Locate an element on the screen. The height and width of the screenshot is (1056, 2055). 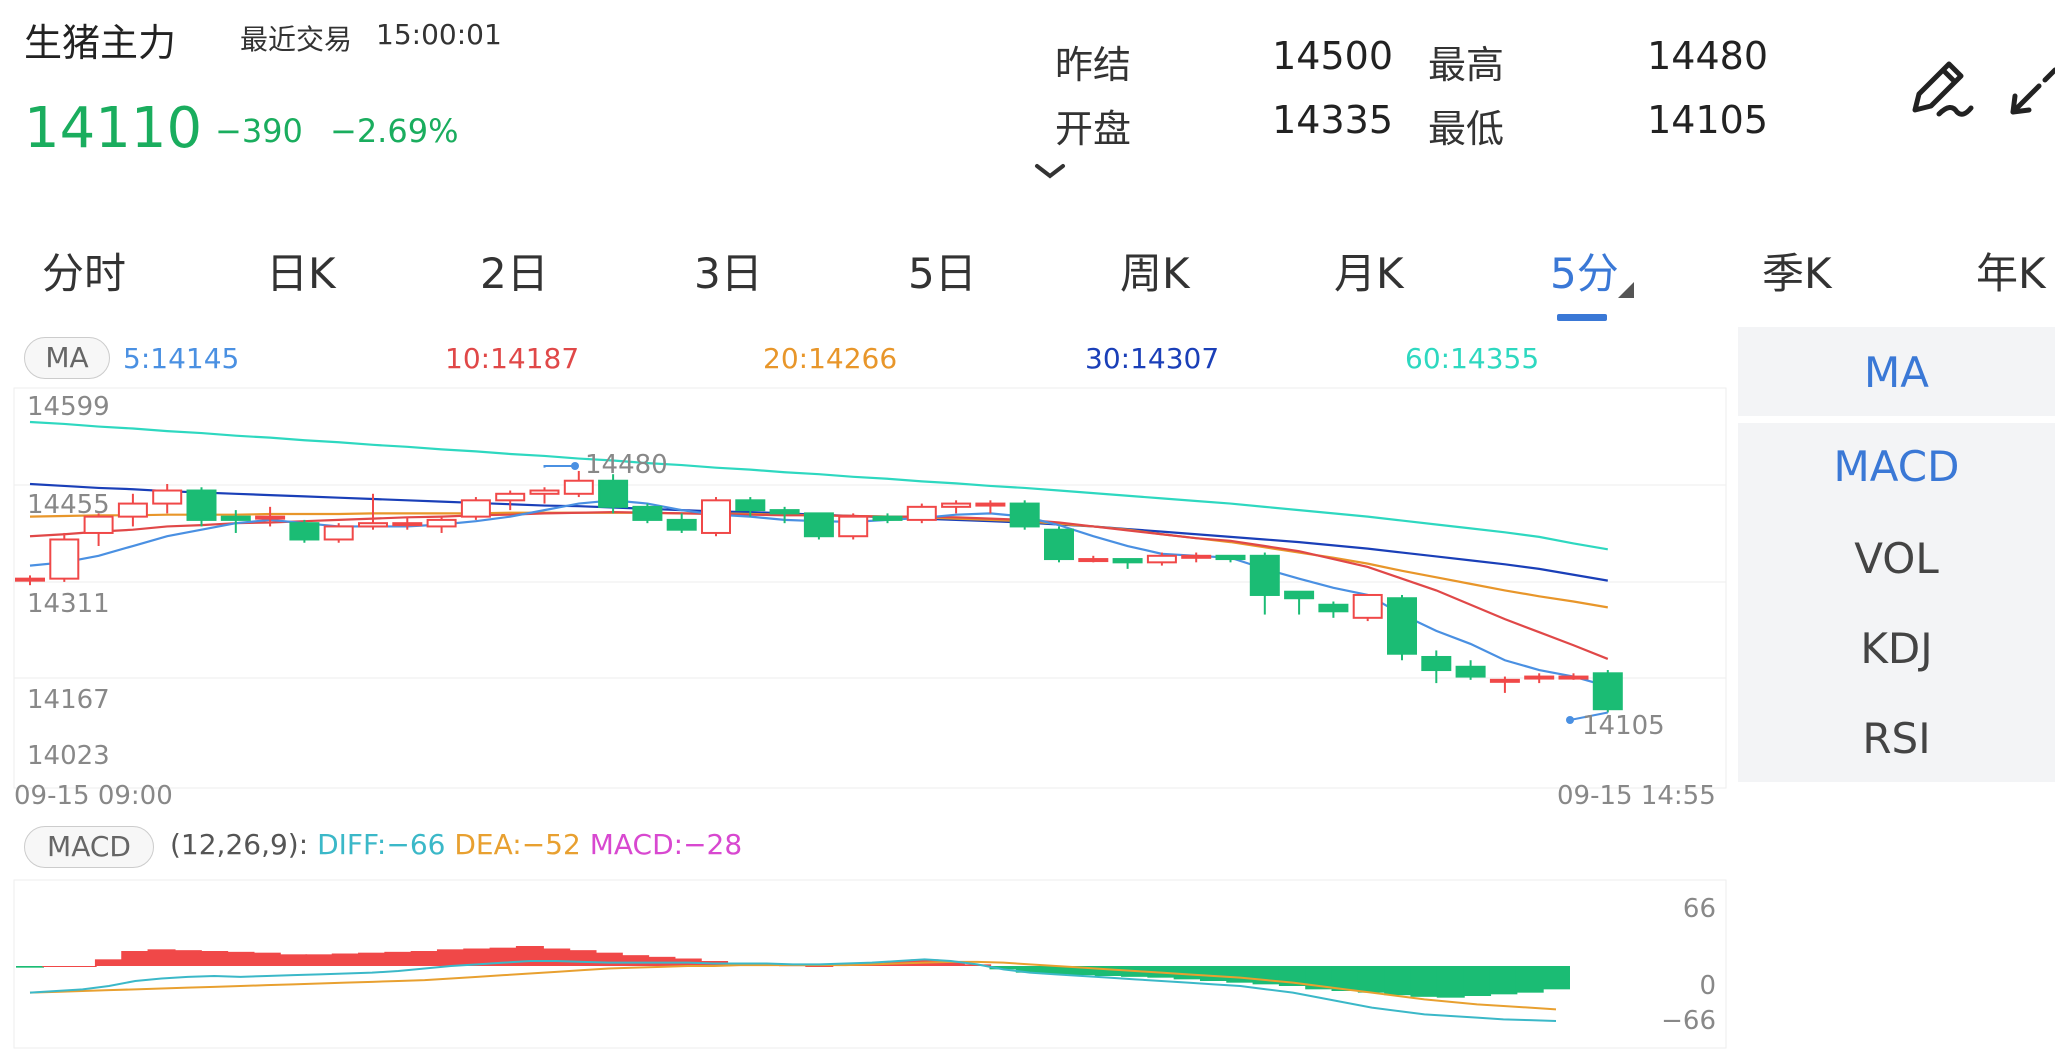
ma30-value: 30:14307 is located at coordinates (1152, 358).